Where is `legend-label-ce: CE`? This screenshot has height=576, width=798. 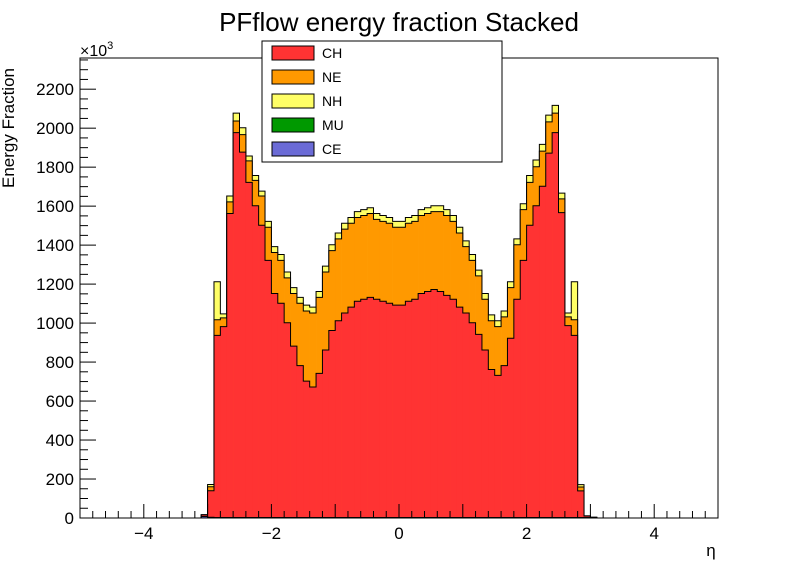
legend-label-ce: CE is located at coordinates (331, 149).